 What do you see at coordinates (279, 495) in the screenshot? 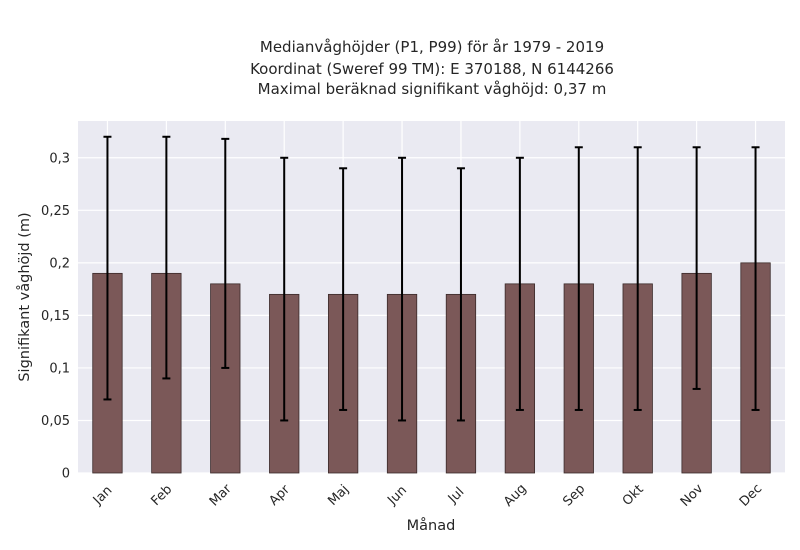
I see `x-tick-label: Apr` at bounding box center [279, 495].